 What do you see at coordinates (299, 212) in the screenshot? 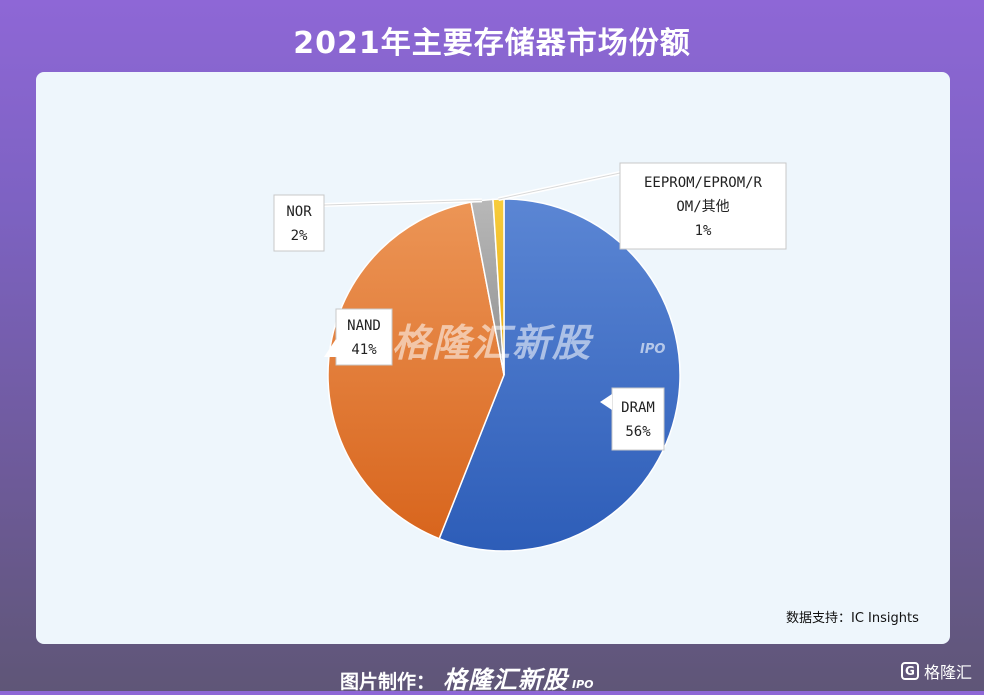
I see `data-label-name-2: NOR` at bounding box center [299, 212].